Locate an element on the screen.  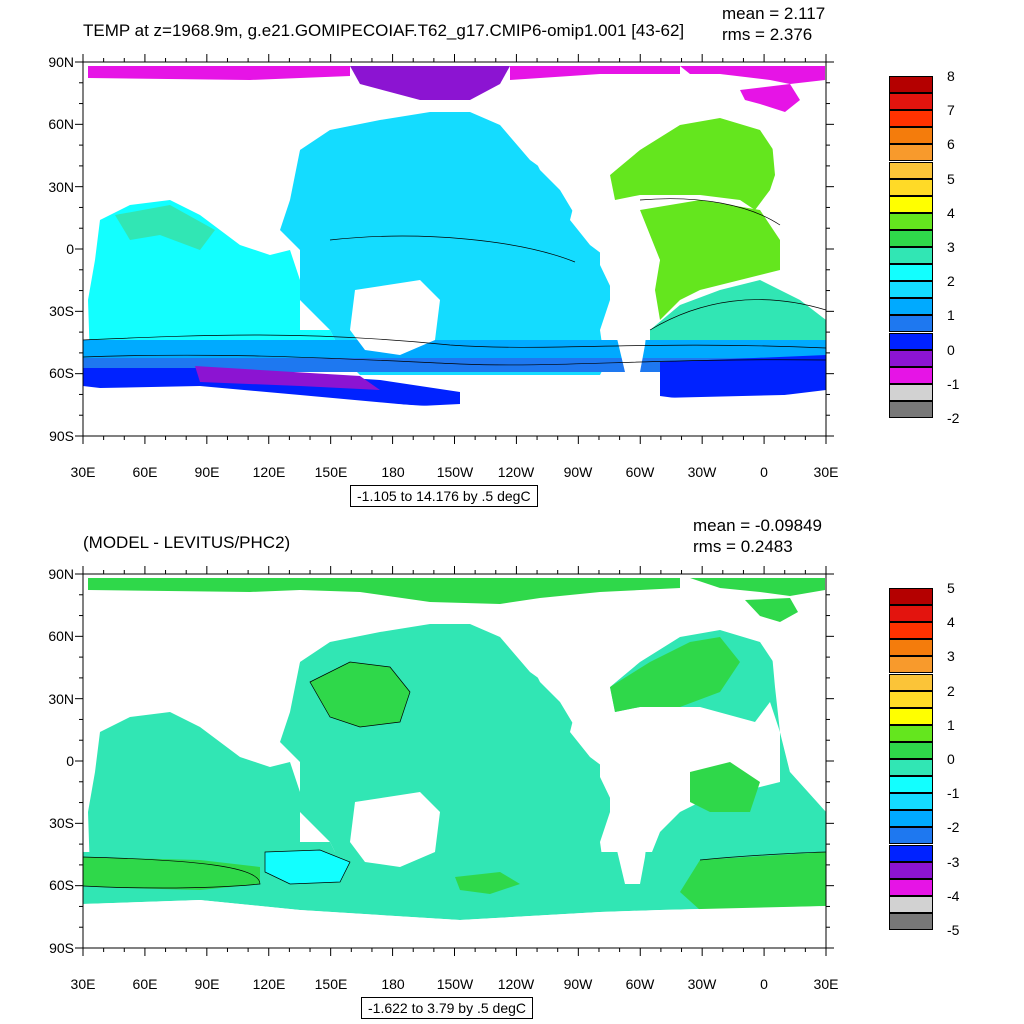
lon-label: 30W is located at coordinates (702, 984).